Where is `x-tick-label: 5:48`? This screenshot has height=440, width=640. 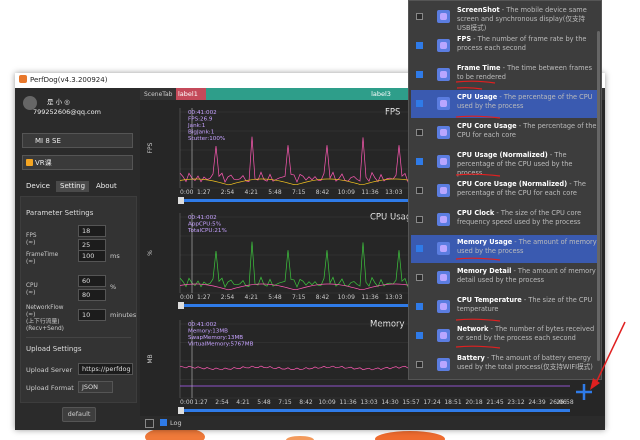
x-tick-label: 5:48 is located at coordinates (275, 192).